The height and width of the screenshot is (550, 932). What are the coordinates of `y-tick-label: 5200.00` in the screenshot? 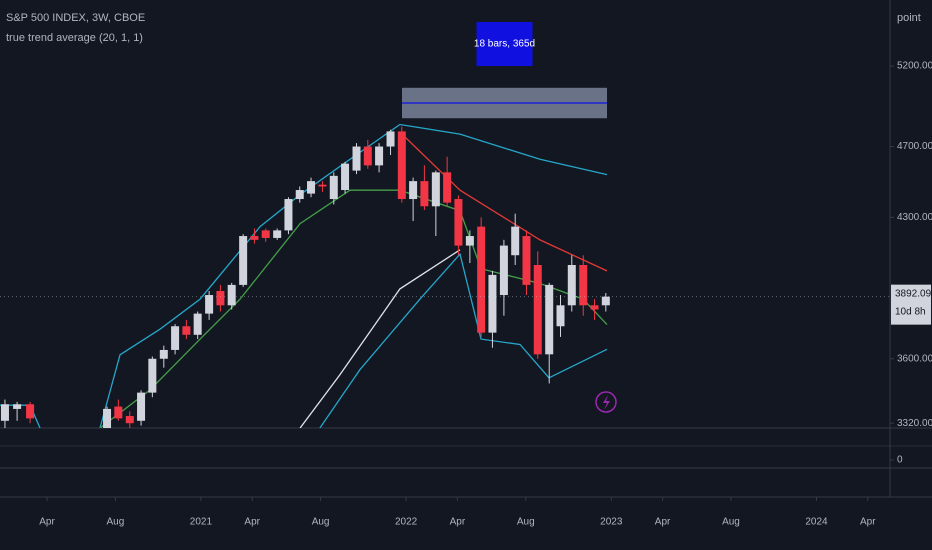 It's located at (914, 66).